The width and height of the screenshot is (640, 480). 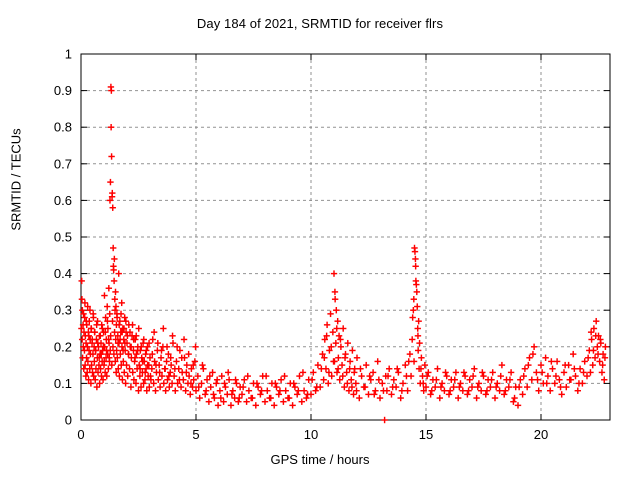 What do you see at coordinates (63, 273) in the screenshot?
I see `y-tick-label: 0.4` at bounding box center [63, 273].